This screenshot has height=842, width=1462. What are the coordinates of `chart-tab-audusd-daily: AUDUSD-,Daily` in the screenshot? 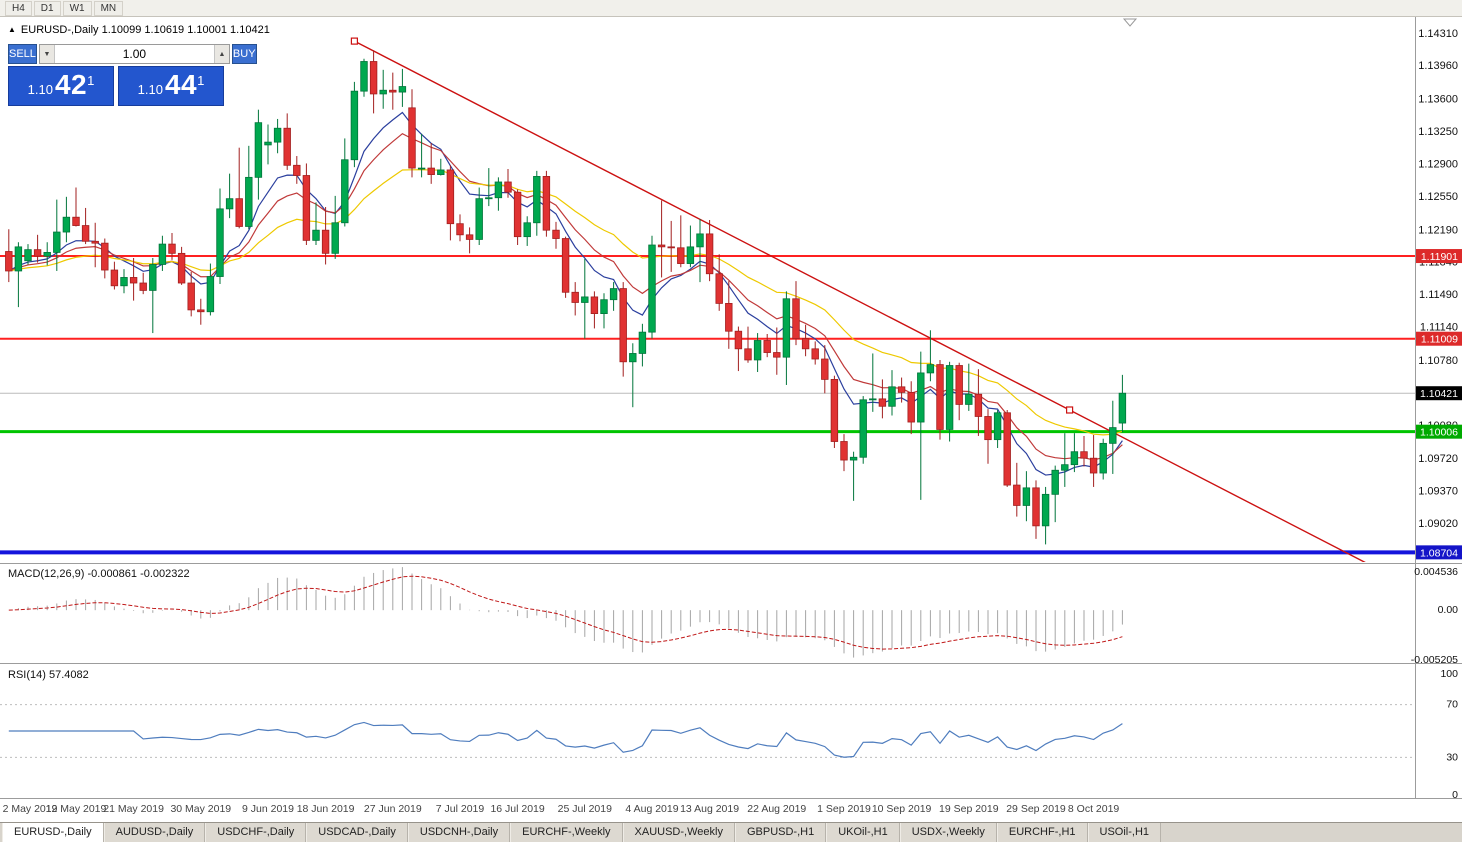 It's located at (154, 832).